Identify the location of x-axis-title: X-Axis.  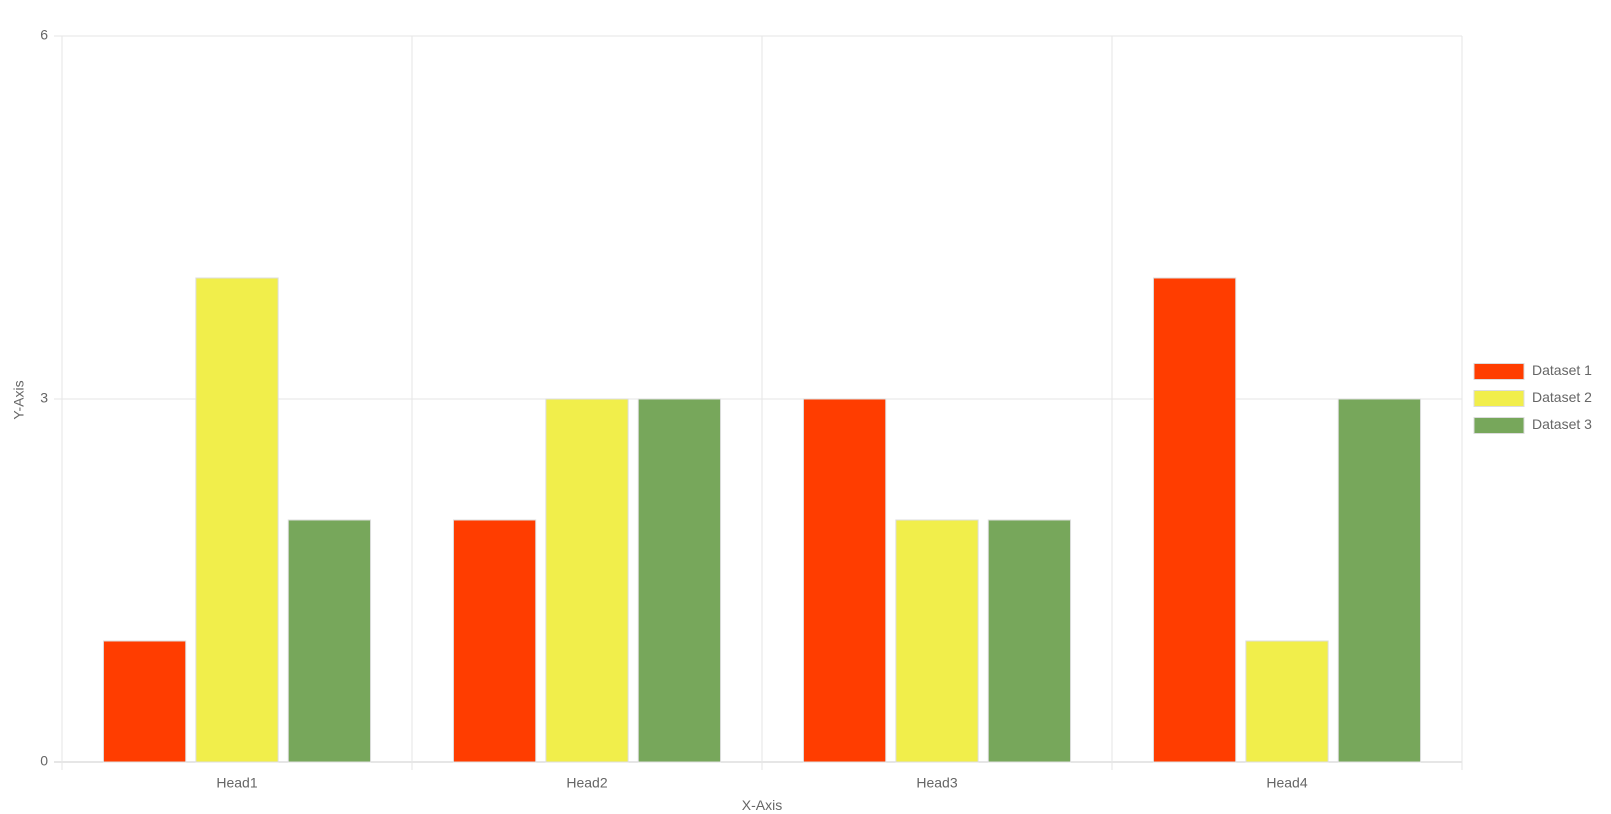
(762, 805).